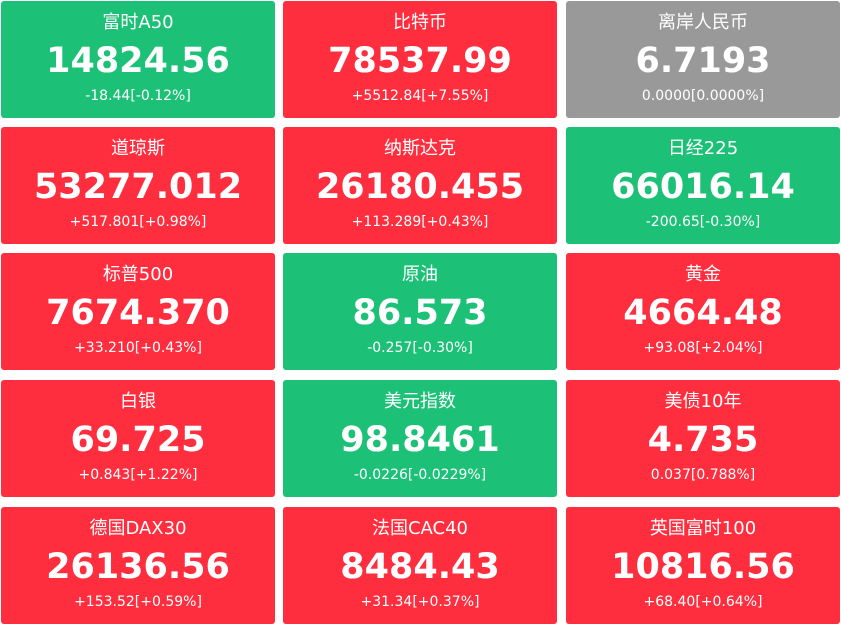  What do you see at coordinates (703, 348) in the screenshot?
I see `tile-change: +93.08[+2.04%]` at bounding box center [703, 348].